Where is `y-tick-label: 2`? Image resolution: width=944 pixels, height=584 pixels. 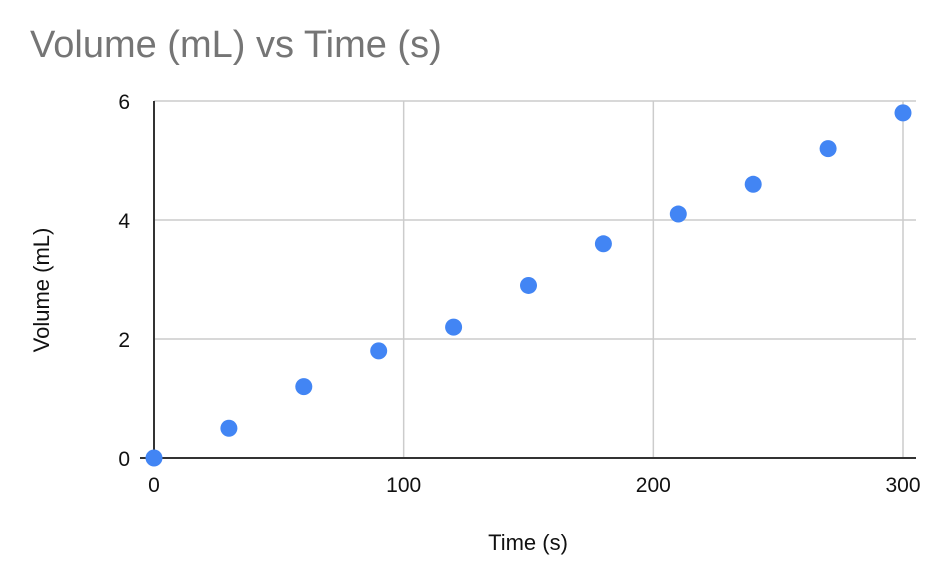 y-tick-label: 2 is located at coordinates (124, 340).